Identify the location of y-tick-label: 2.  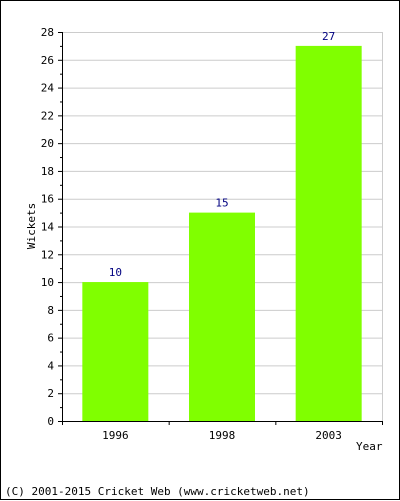
(50, 393).